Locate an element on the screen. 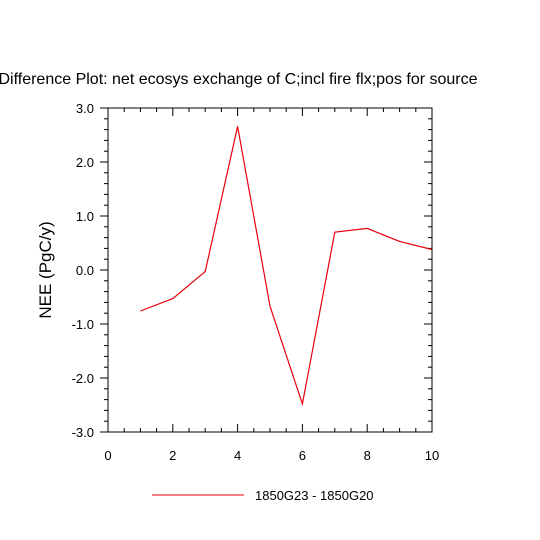  x-tick-label: 2 is located at coordinates (172, 455).